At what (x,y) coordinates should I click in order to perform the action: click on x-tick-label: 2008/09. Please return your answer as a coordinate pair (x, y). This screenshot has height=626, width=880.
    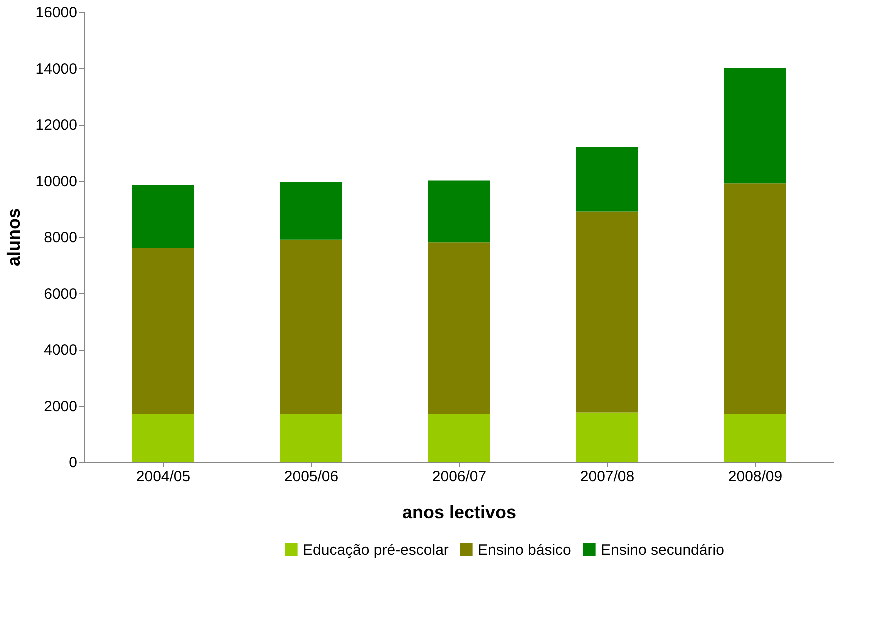
    Looking at the image, I should click on (755, 477).